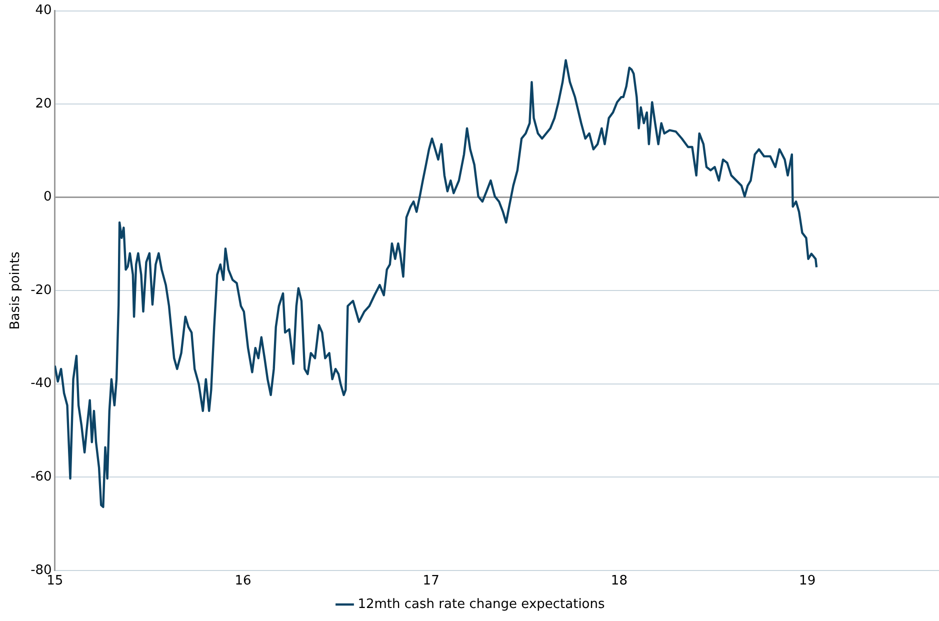  Describe the element at coordinates (243, 581) in the screenshot. I see `x-tick-label: 16` at that location.